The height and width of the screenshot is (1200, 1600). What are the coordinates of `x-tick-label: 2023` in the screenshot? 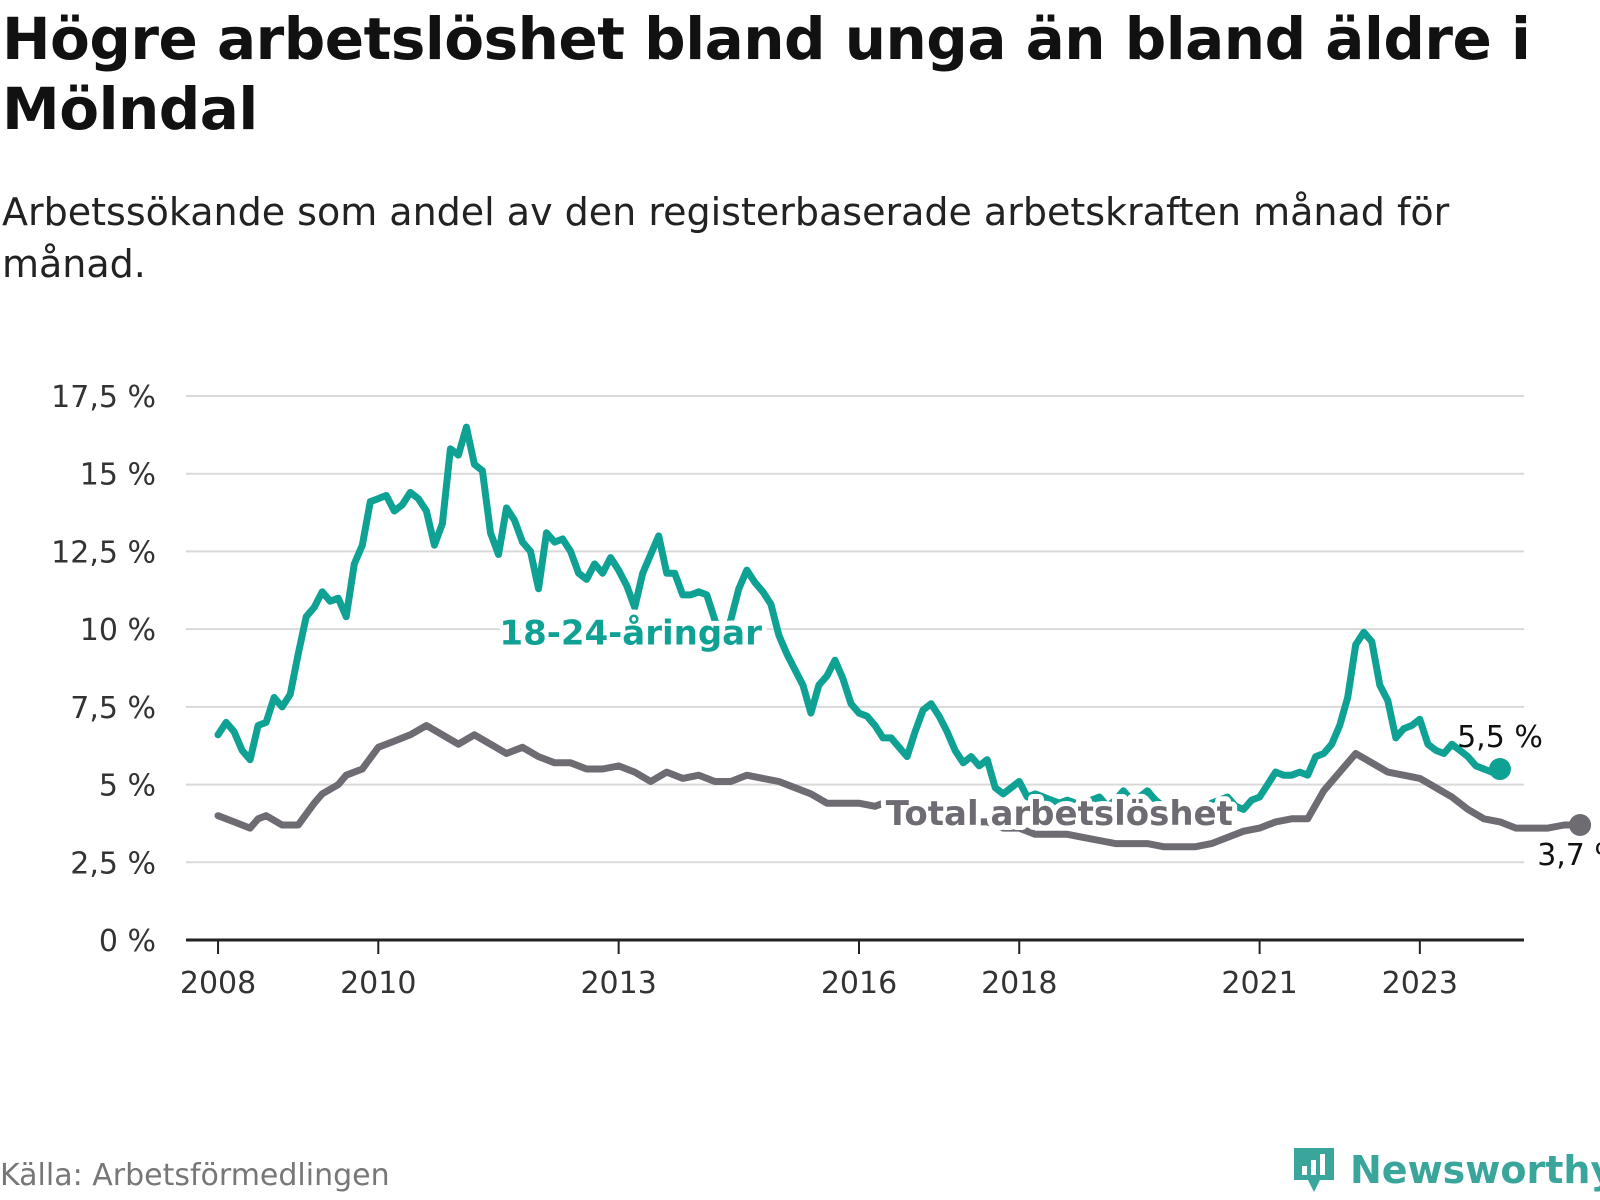 It's located at (1420, 983).